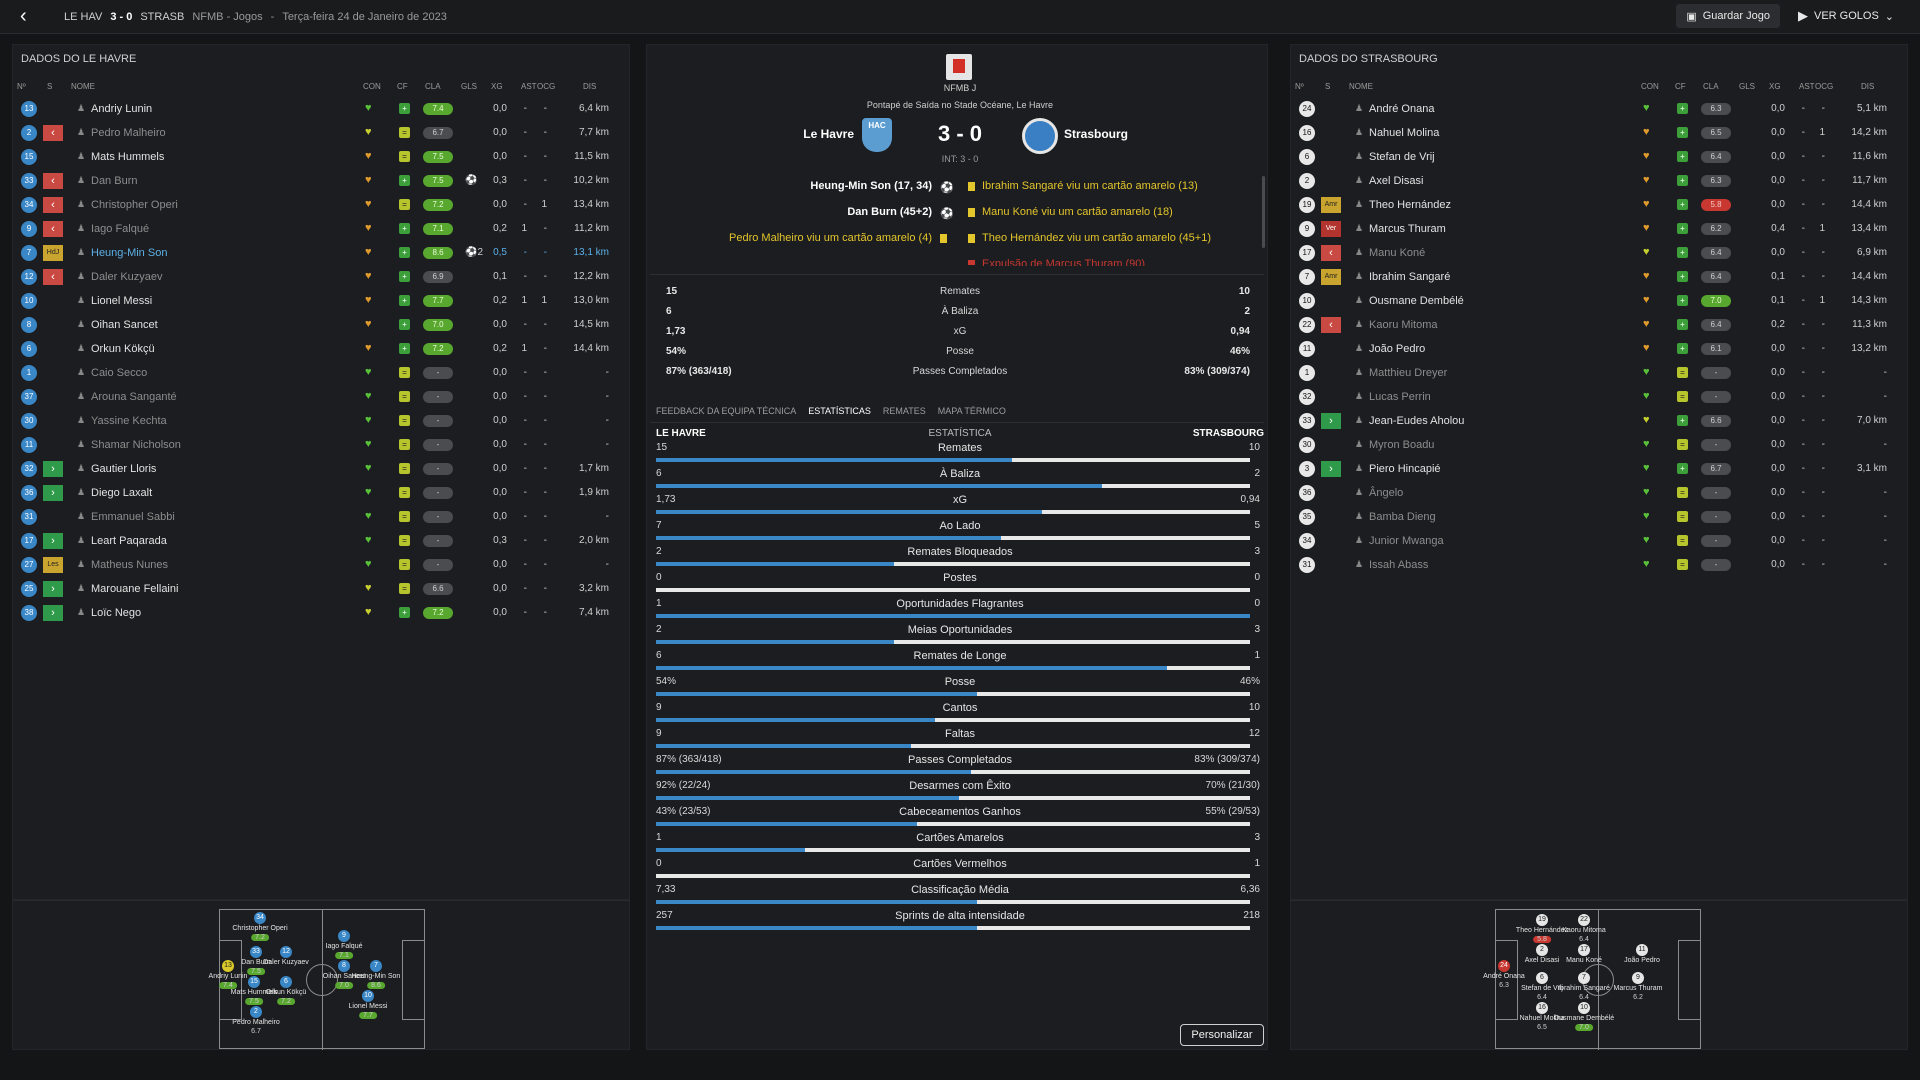 The width and height of the screenshot is (1920, 1080). What do you see at coordinates (321, 277) in the screenshot?
I see `player-row: 12 ‹ ♟ Daler Kuzyaev ♥ +6.9 0,1 - - 12,2 km` at bounding box center [321, 277].